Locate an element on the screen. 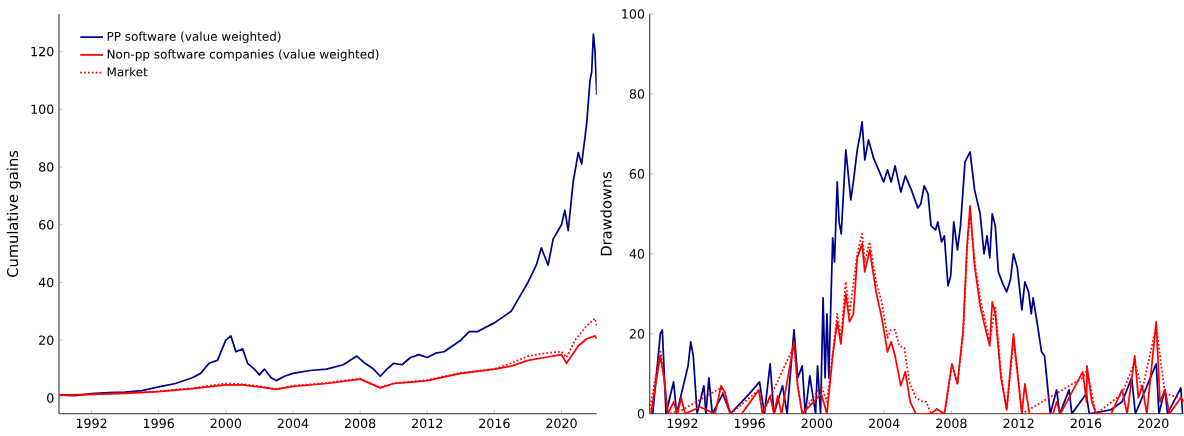 Image resolution: width=1184 pixels, height=436 pixels. y-axis-title: Cumulative gains is located at coordinates (13, 213).